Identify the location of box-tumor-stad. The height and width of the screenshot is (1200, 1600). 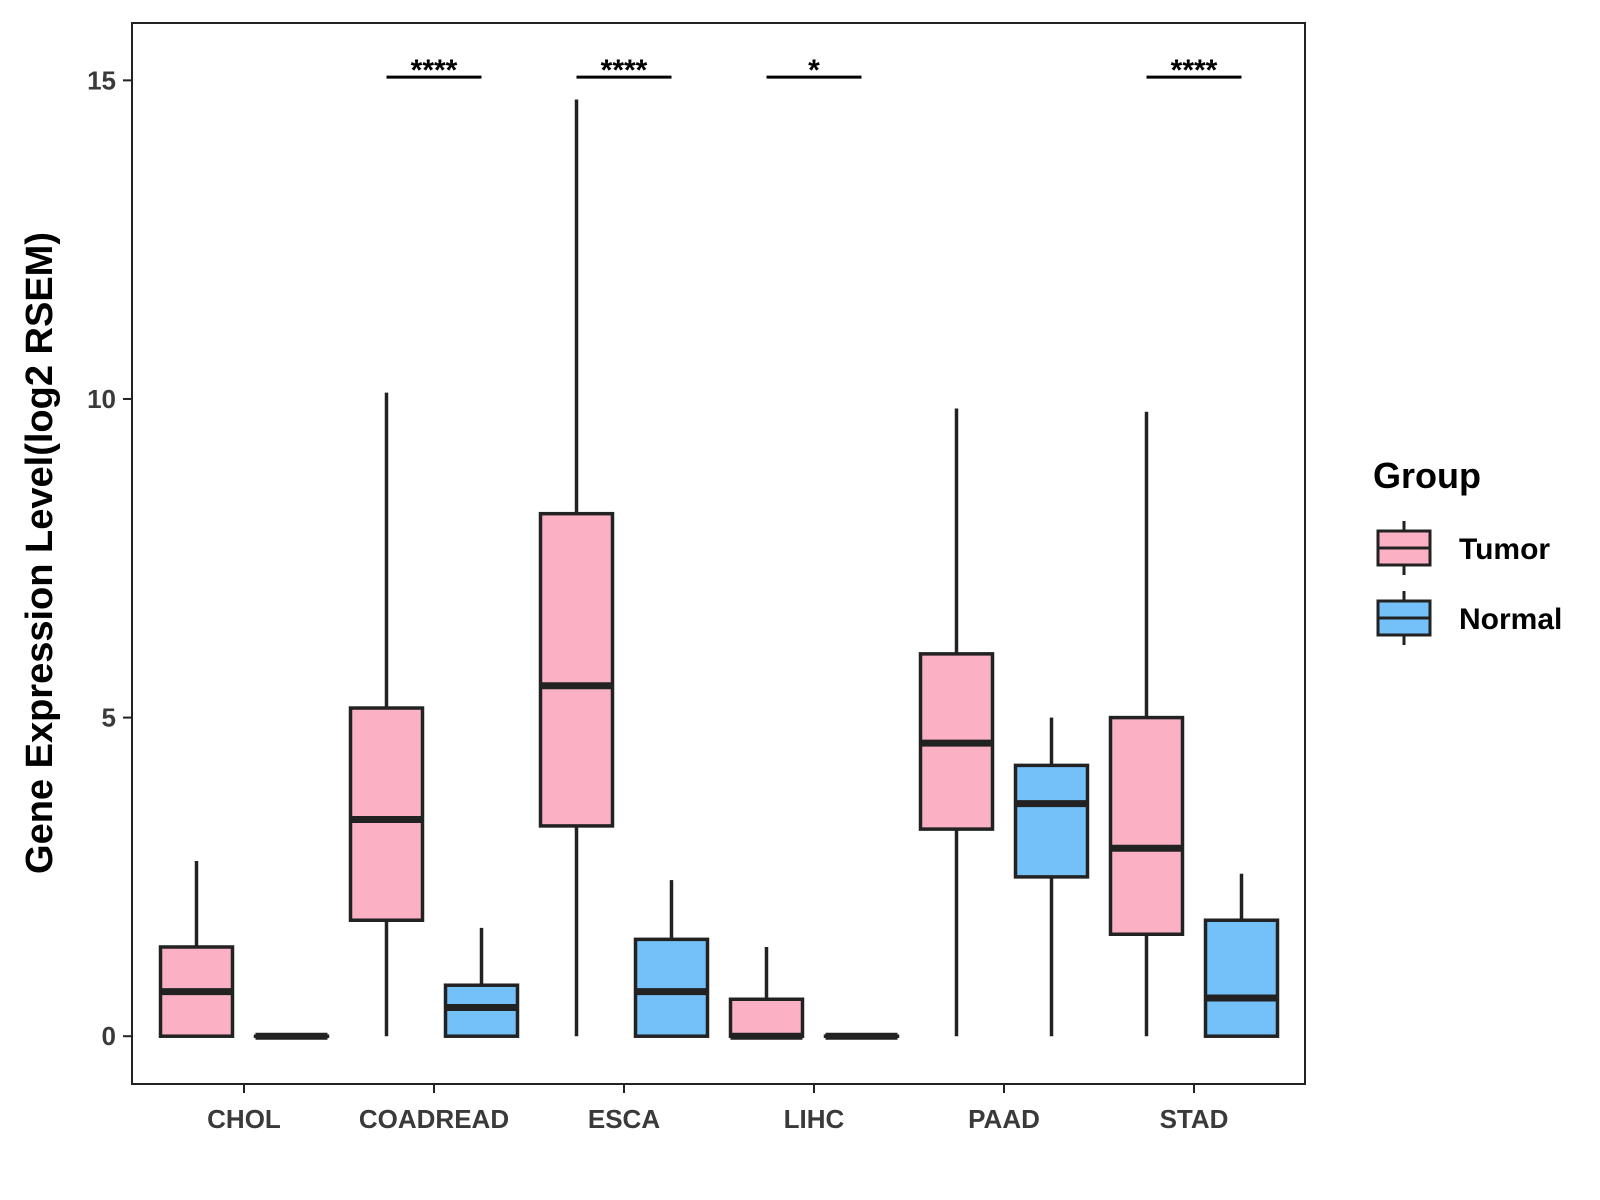
(1146, 724).